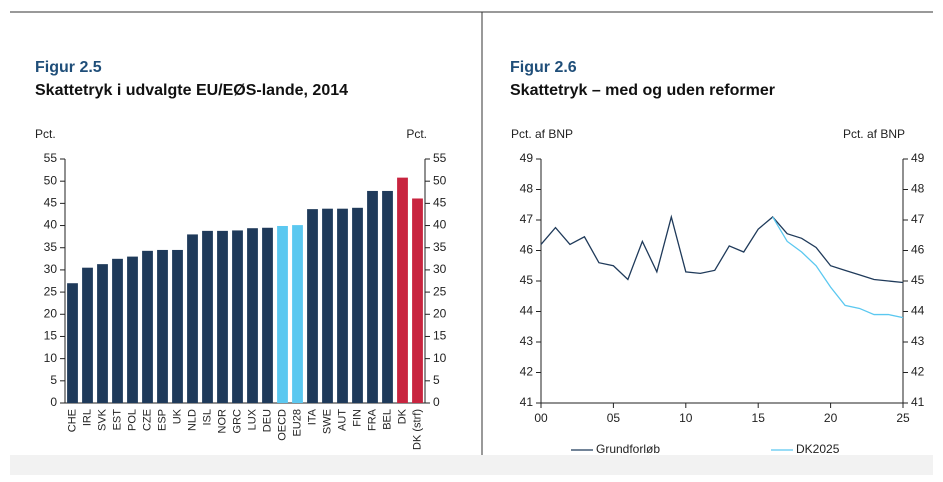 The image size is (943, 482). Describe the element at coordinates (87, 417) in the screenshot. I see `x-tick-label: IRL` at that location.